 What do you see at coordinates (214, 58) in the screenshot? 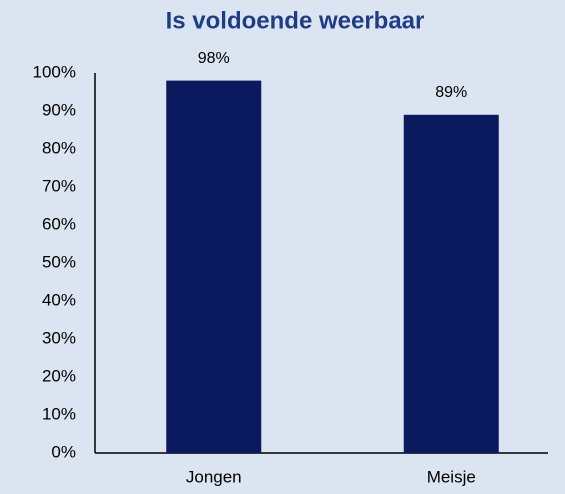
I see `value-label: 98%` at bounding box center [214, 58].